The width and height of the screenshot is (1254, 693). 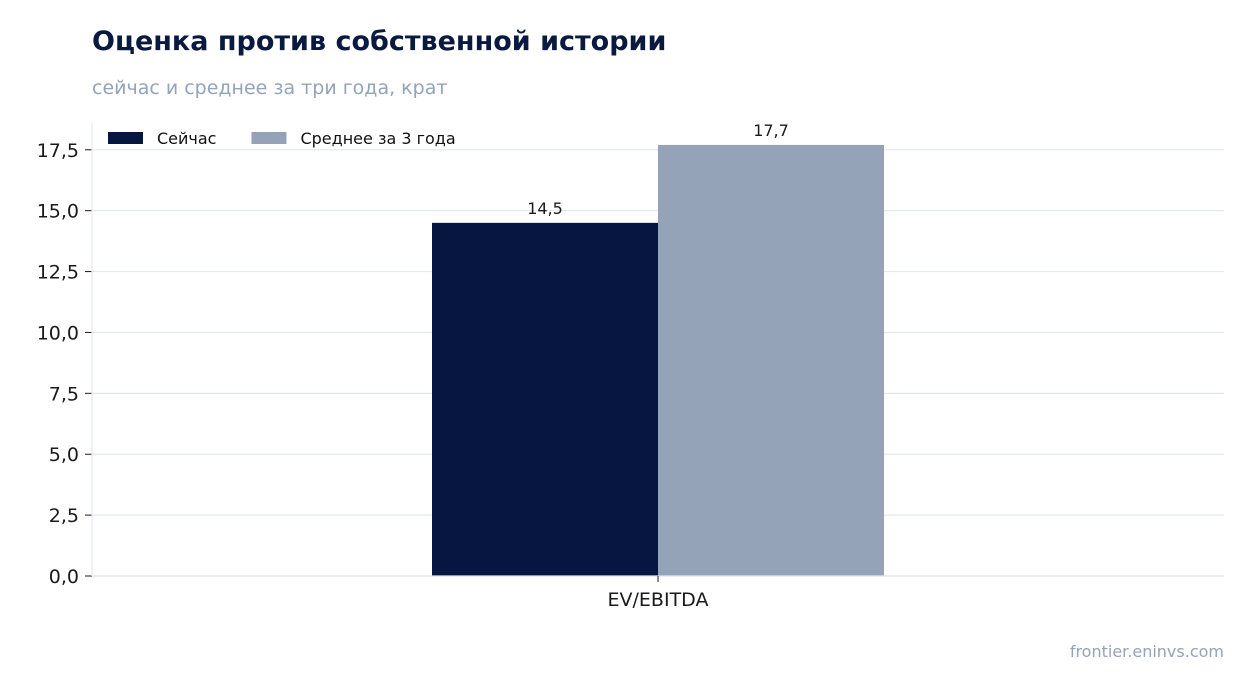 What do you see at coordinates (771, 130) in the screenshot?
I see `bar-value-label: 17,7` at bounding box center [771, 130].